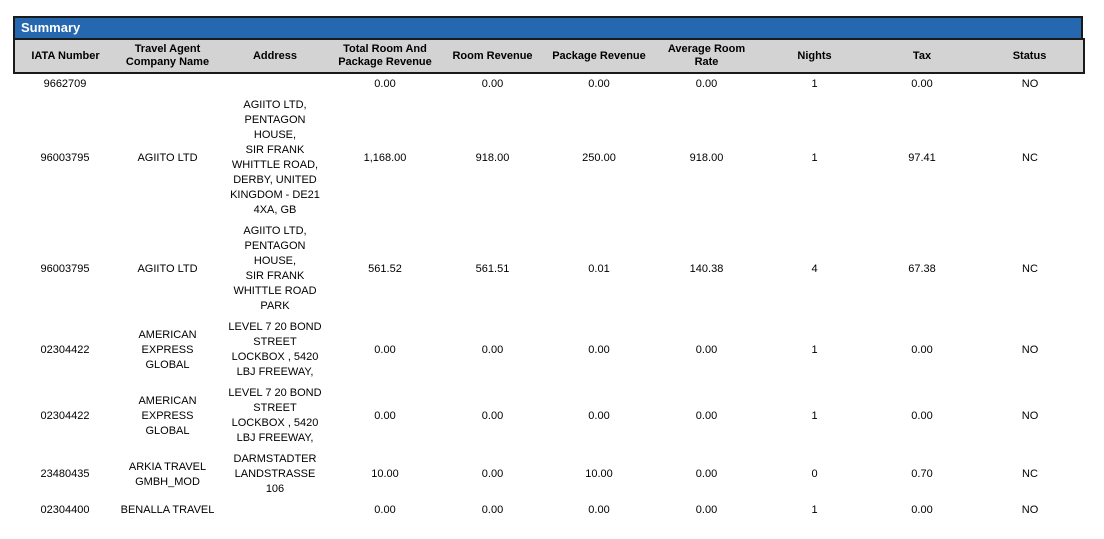 The image size is (1104, 539). Describe the element at coordinates (1030, 56) in the screenshot. I see `column-header-status: Status` at that location.